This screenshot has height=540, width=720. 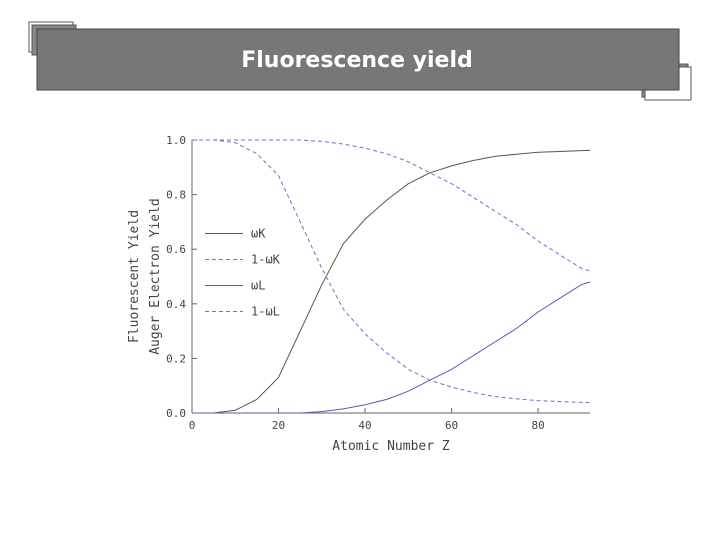 I want to click on legend-label: ωL, so click(x=258, y=286).